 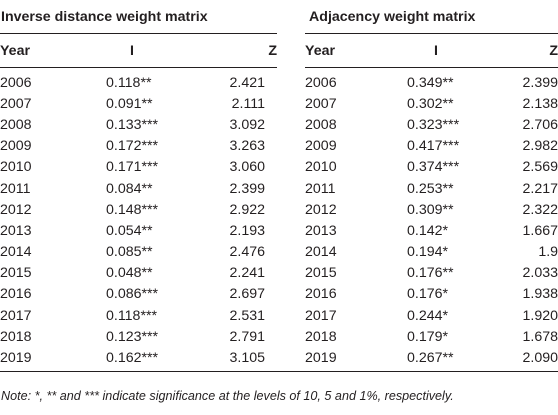 What do you see at coordinates (430, 209) in the screenshot?
I see `i-right-cell-value: 0.309**` at bounding box center [430, 209].